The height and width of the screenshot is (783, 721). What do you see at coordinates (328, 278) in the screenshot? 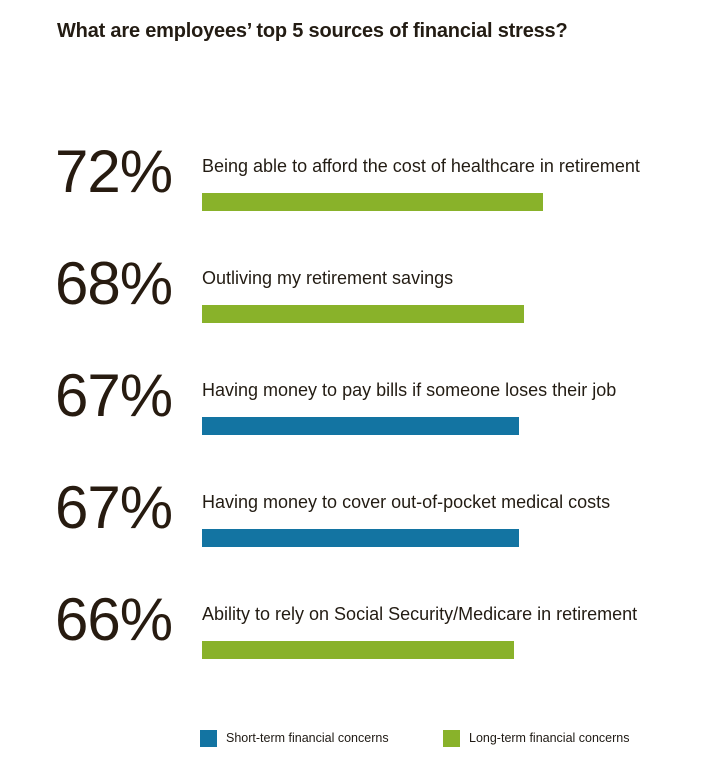
I see `stress-label: Outliving my retirement savings` at bounding box center [328, 278].